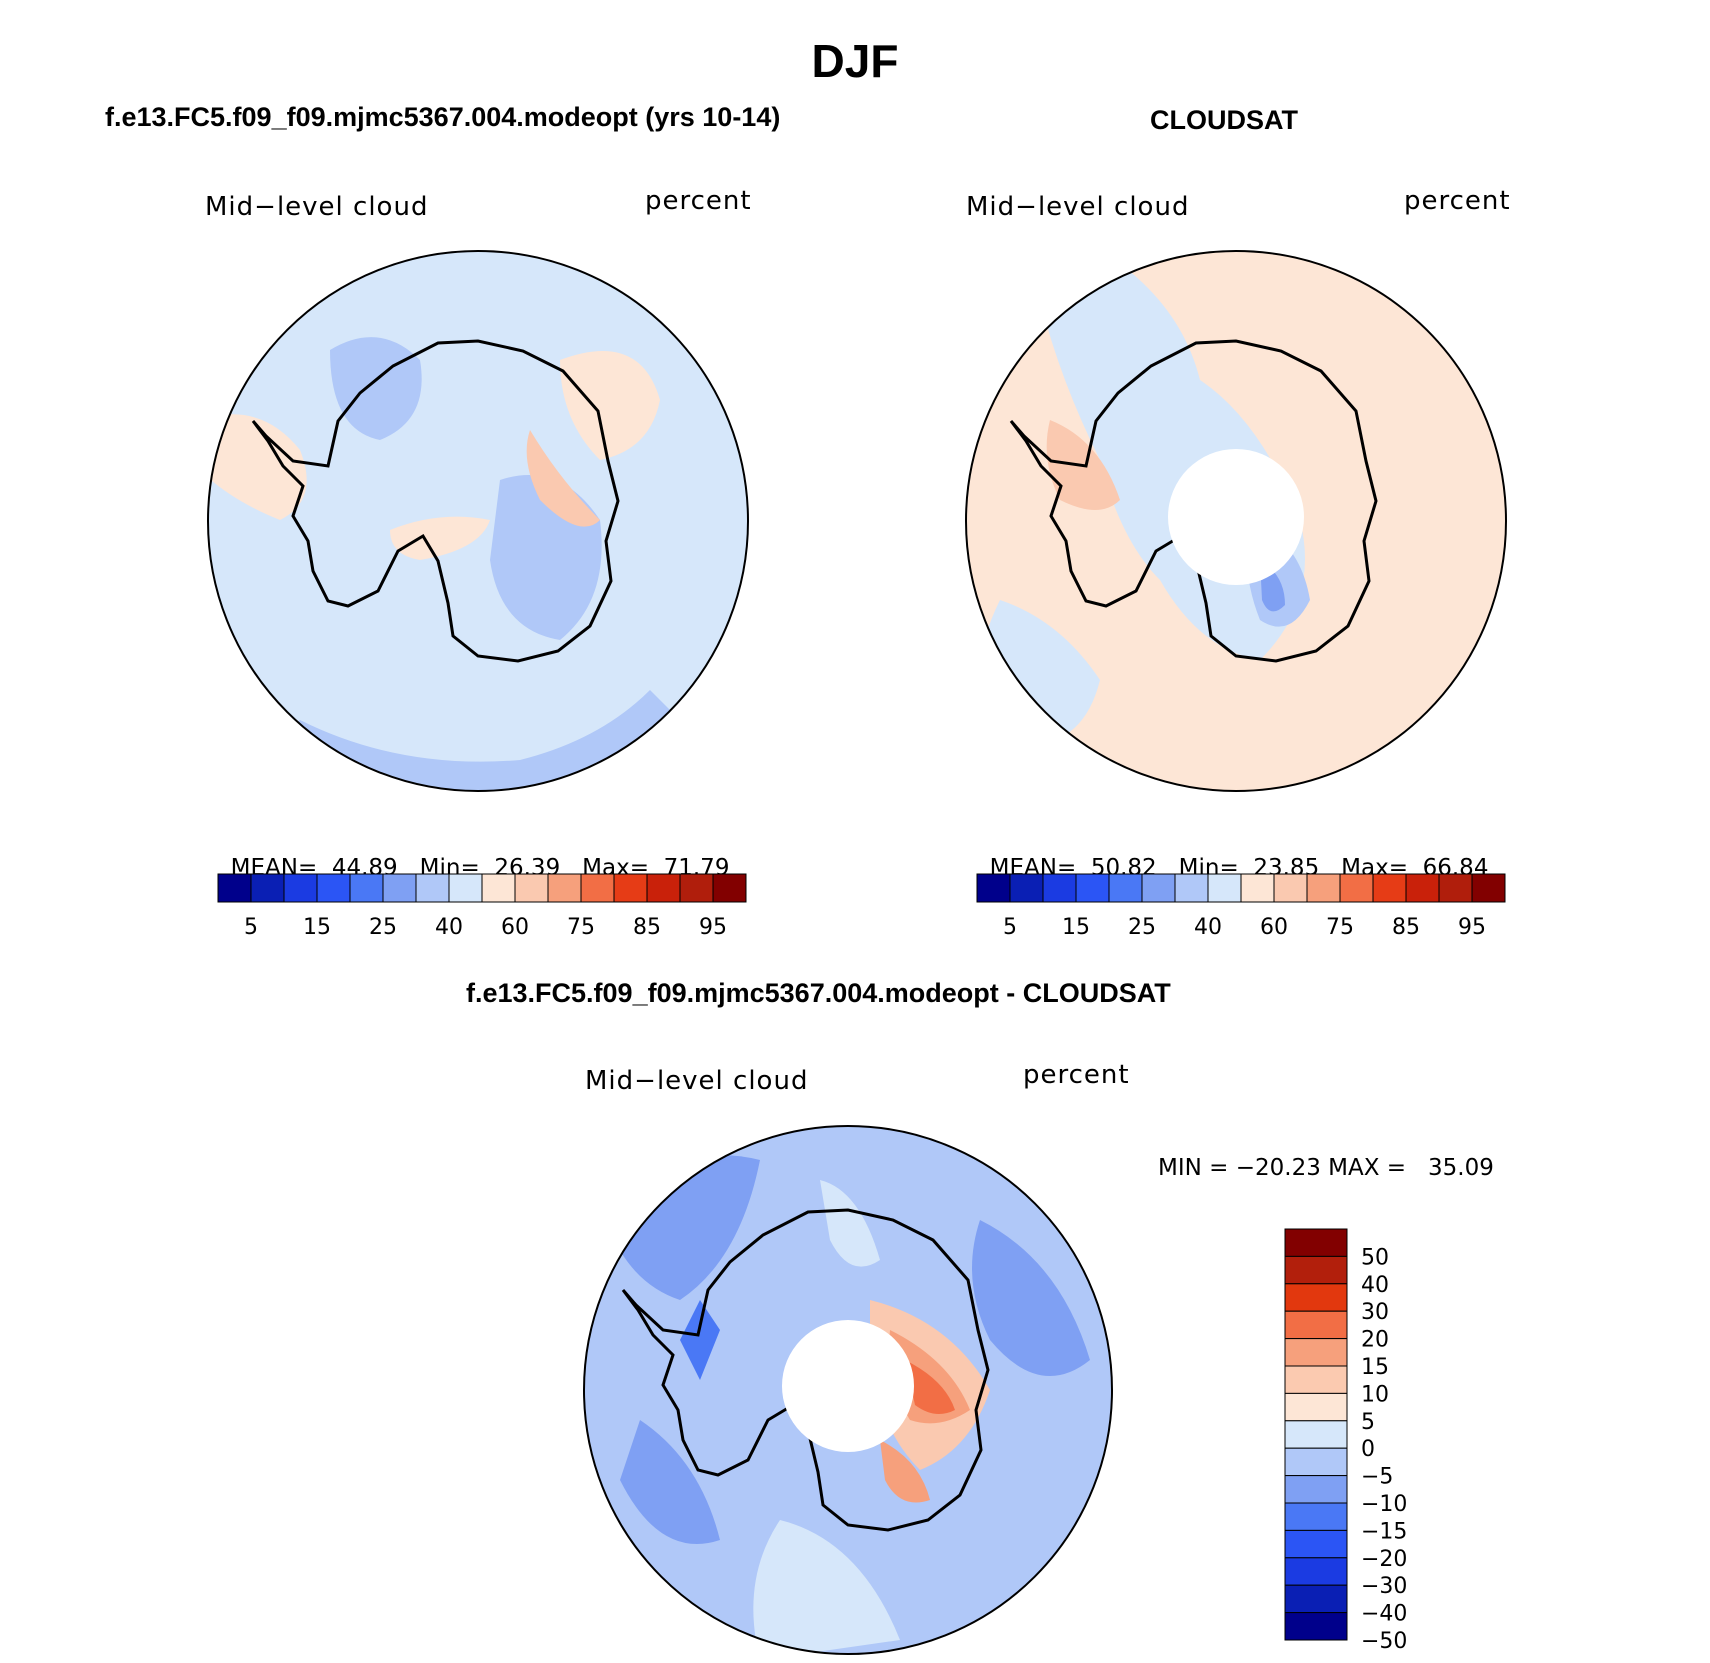  Describe the element at coordinates (478, 521) in the screenshot. I see `map-model` at that location.